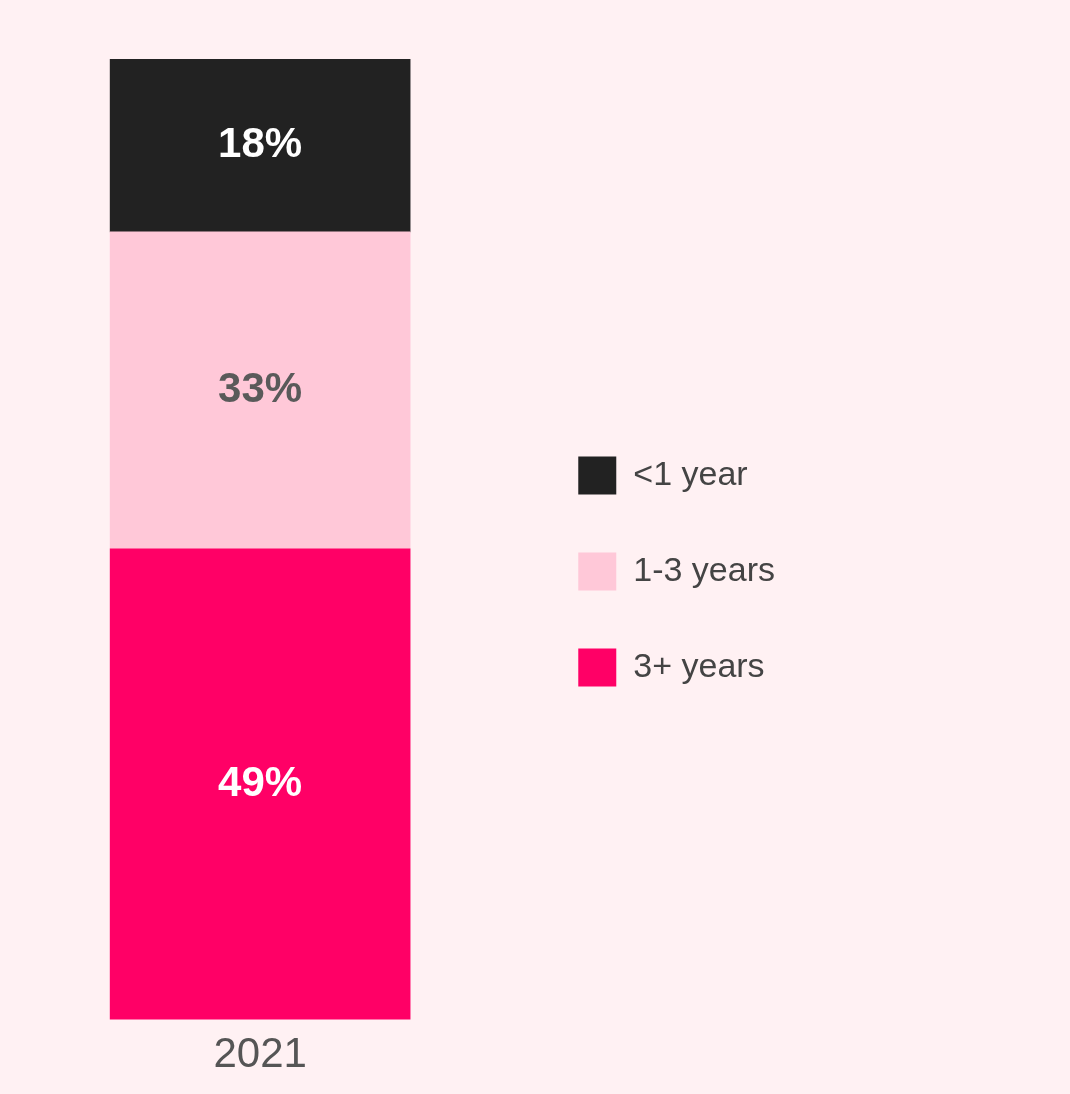 The image size is (1070, 1094). What do you see at coordinates (699, 664) in the screenshot?
I see `legend-label: 3+ years` at bounding box center [699, 664].